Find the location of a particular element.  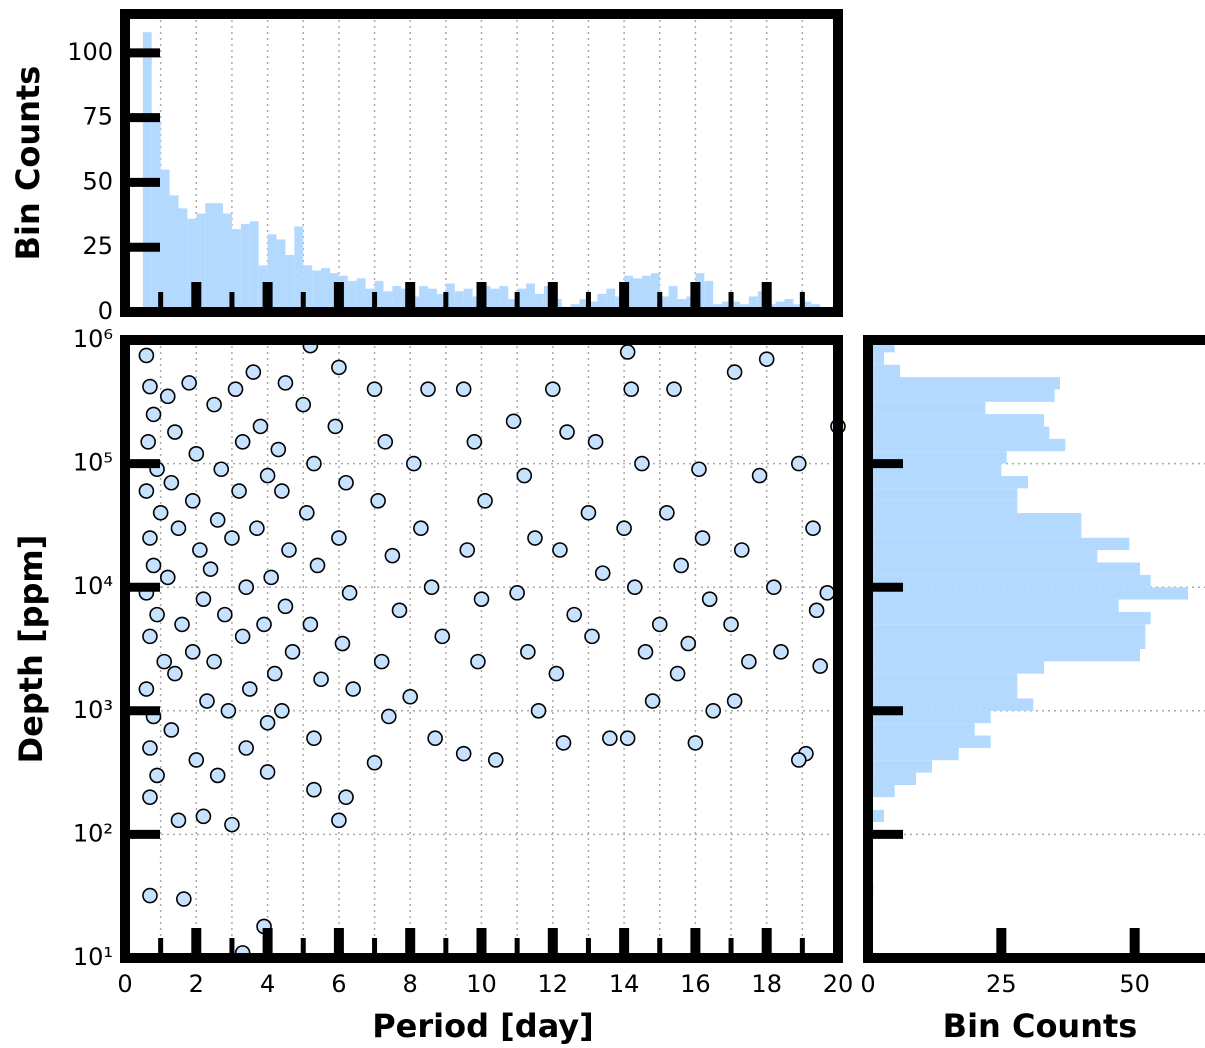

y-tick-label: 10¹ is located at coordinates (93, 957).